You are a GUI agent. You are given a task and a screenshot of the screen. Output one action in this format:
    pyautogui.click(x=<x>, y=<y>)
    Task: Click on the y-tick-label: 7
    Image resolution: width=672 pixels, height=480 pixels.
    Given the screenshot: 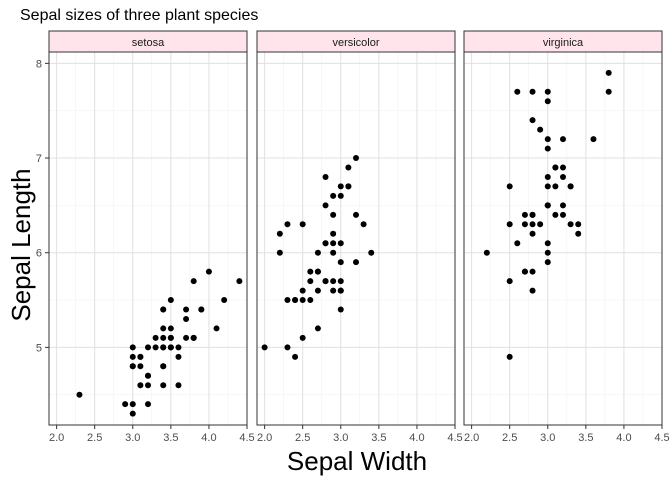 What is the action you would take?
    pyautogui.click(x=39, y=159)
    